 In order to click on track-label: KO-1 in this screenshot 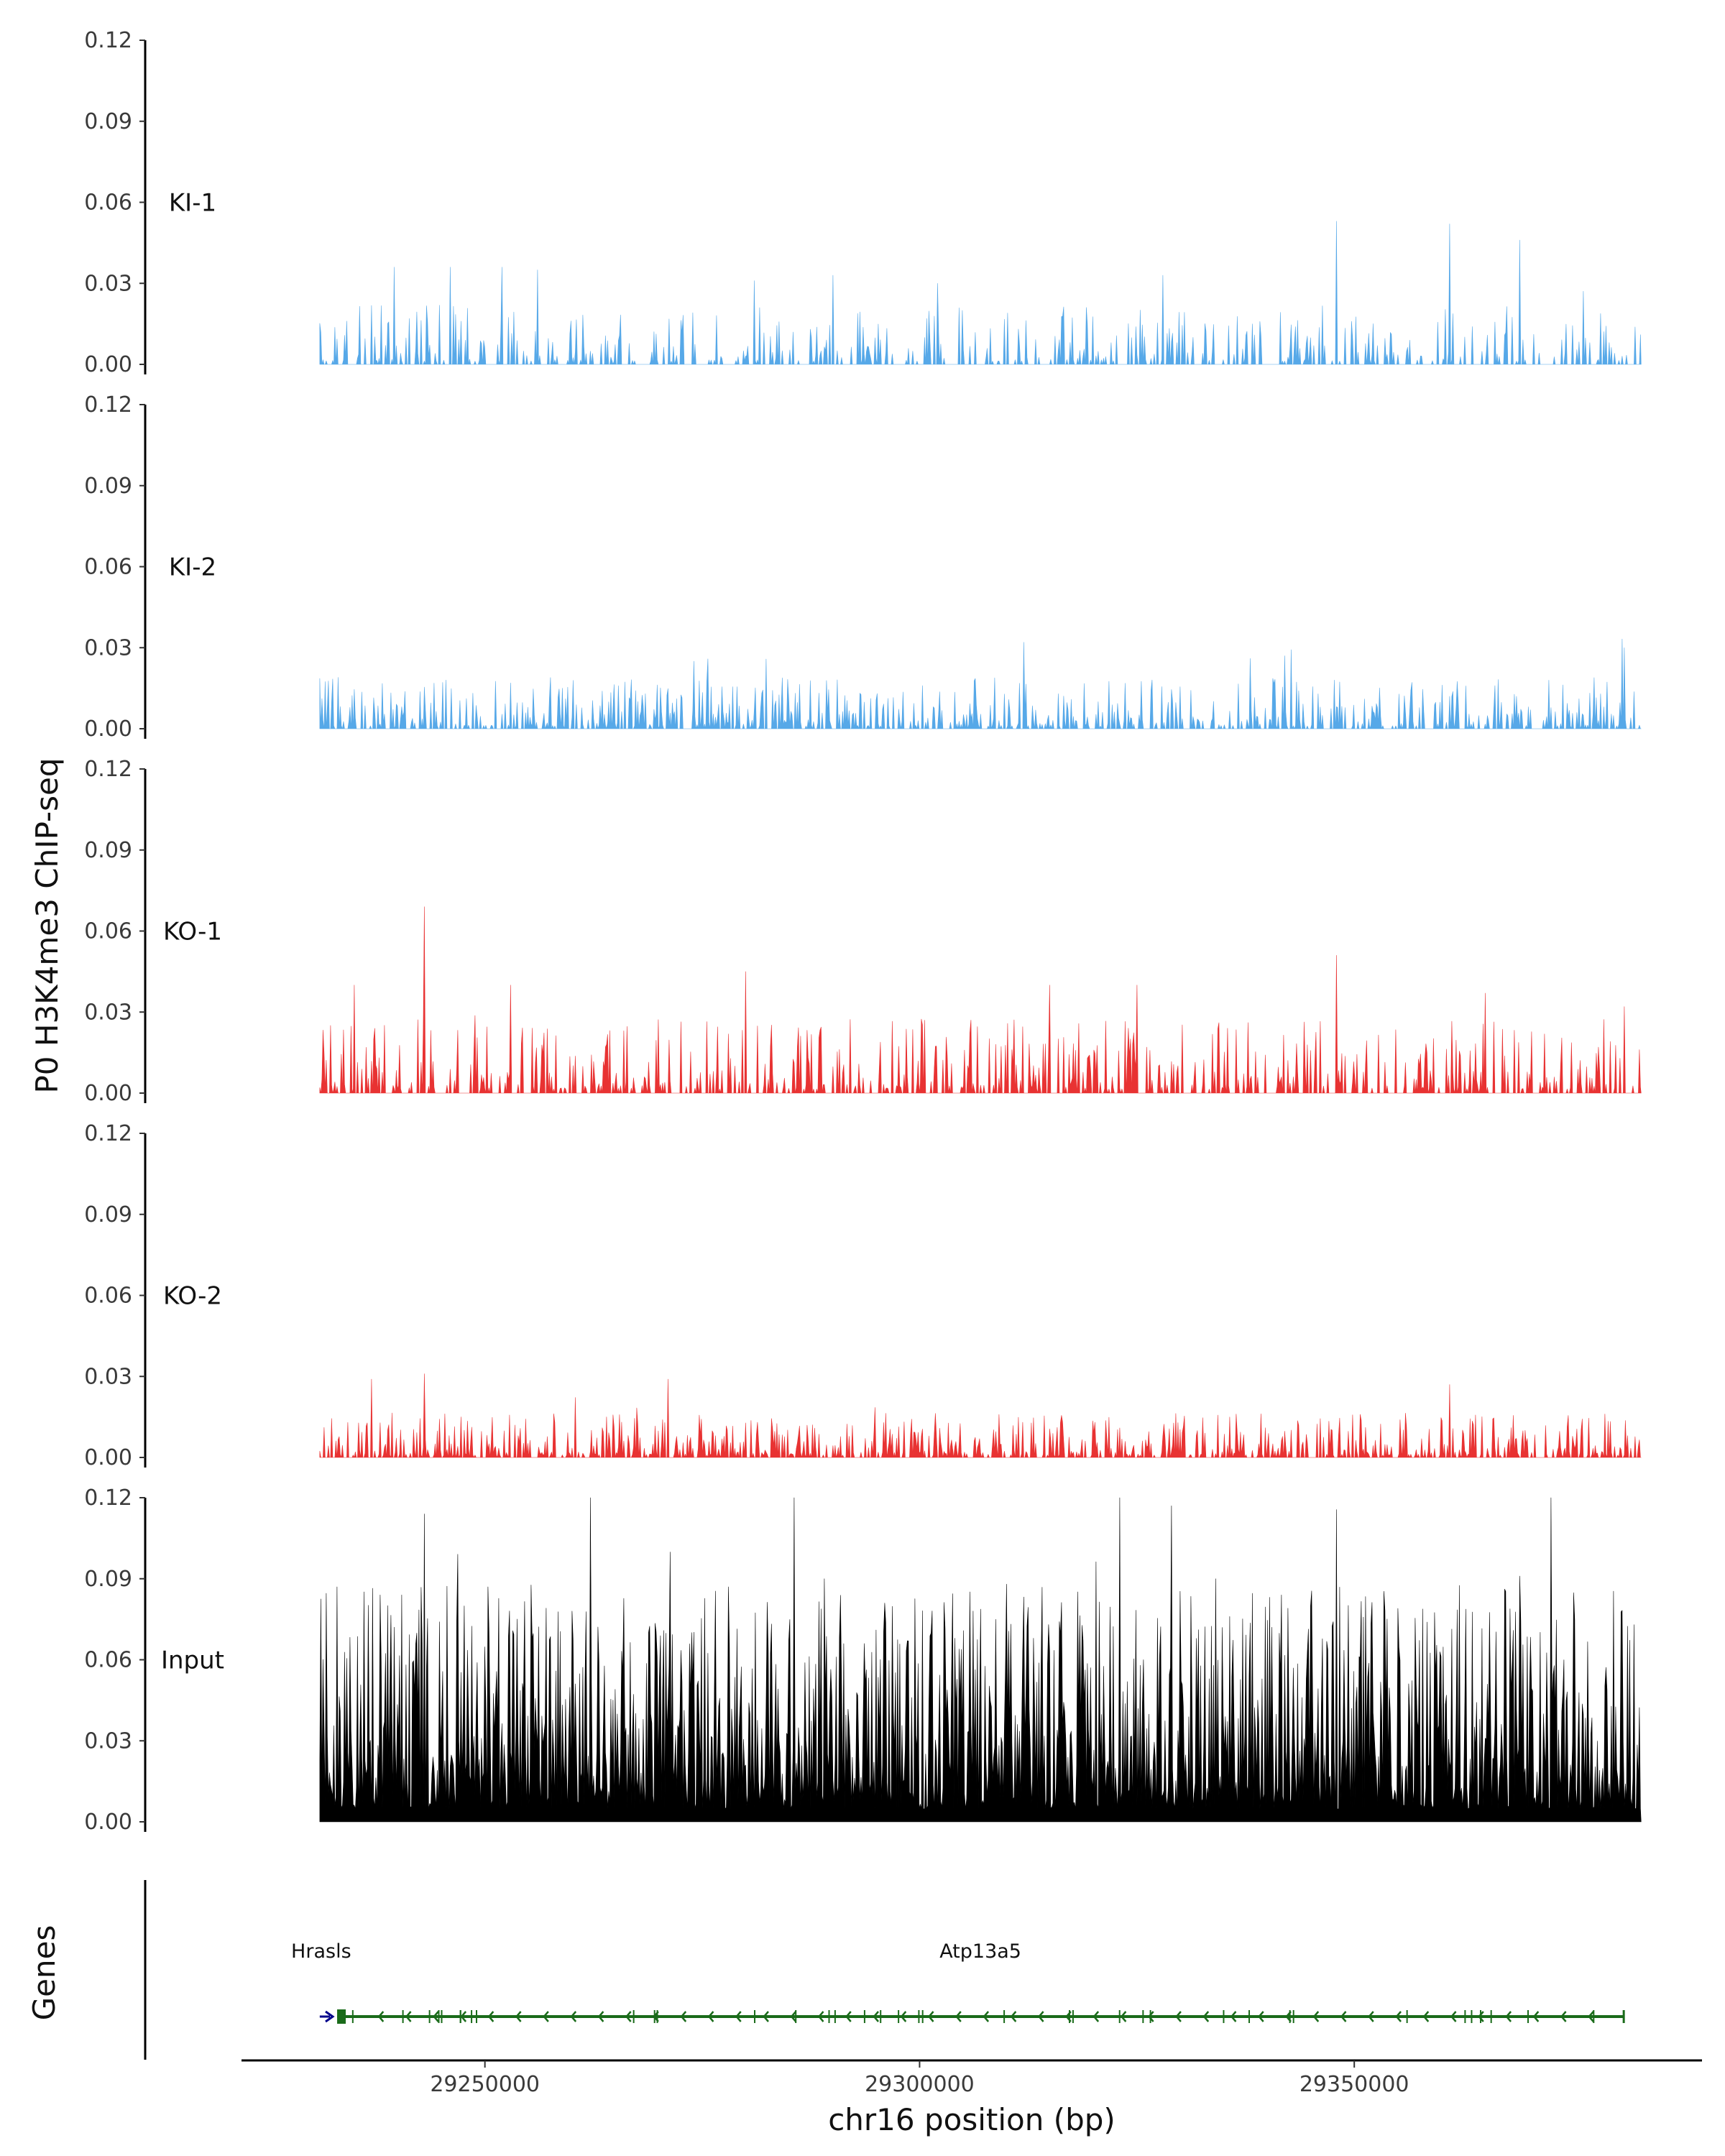, I will do `click(192, 932)`.